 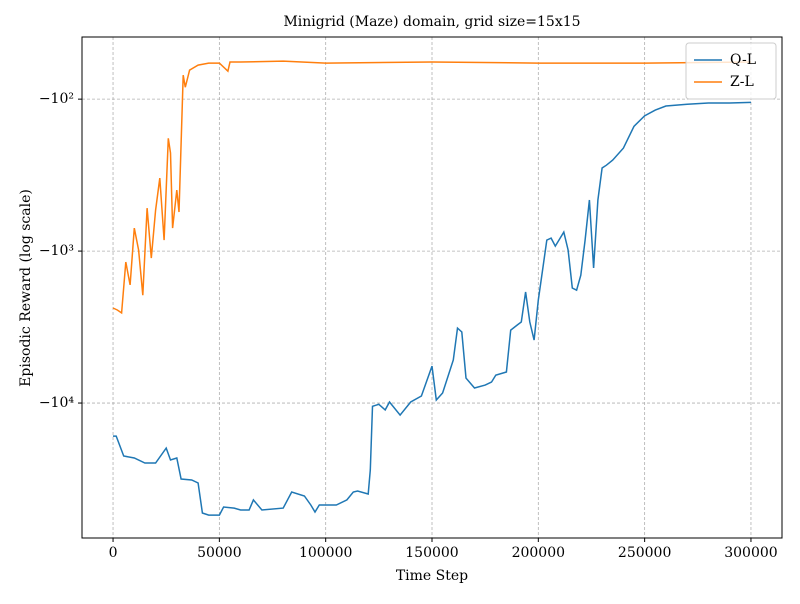 I want to click on x-tick-label: 100000, so click(x=325, y=553).